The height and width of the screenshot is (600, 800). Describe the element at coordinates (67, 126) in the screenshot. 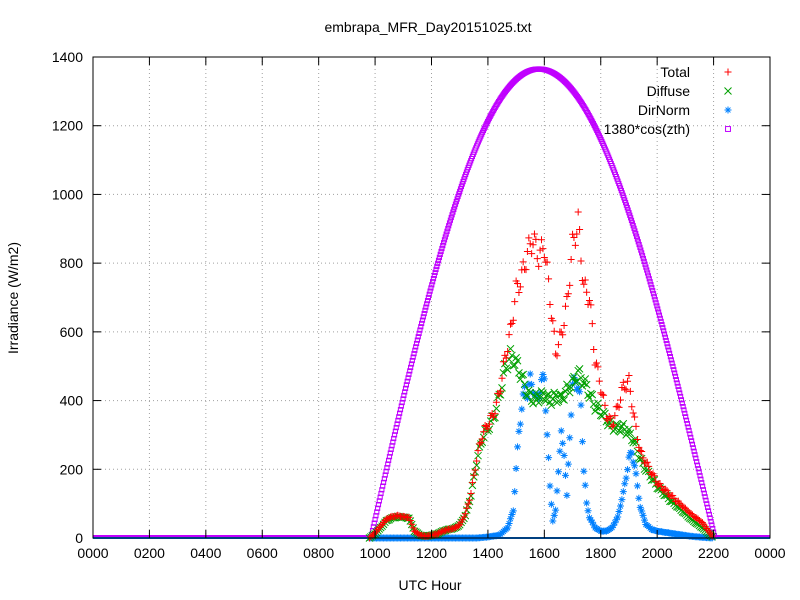

I see `y-tick-label: 1200` at that location.